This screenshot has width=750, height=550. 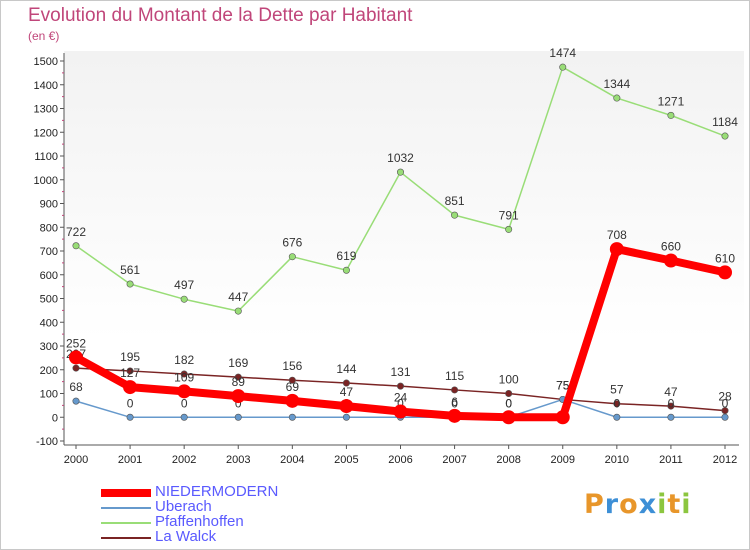 I want to click on data-label: 182, so click(x=184, y=360).